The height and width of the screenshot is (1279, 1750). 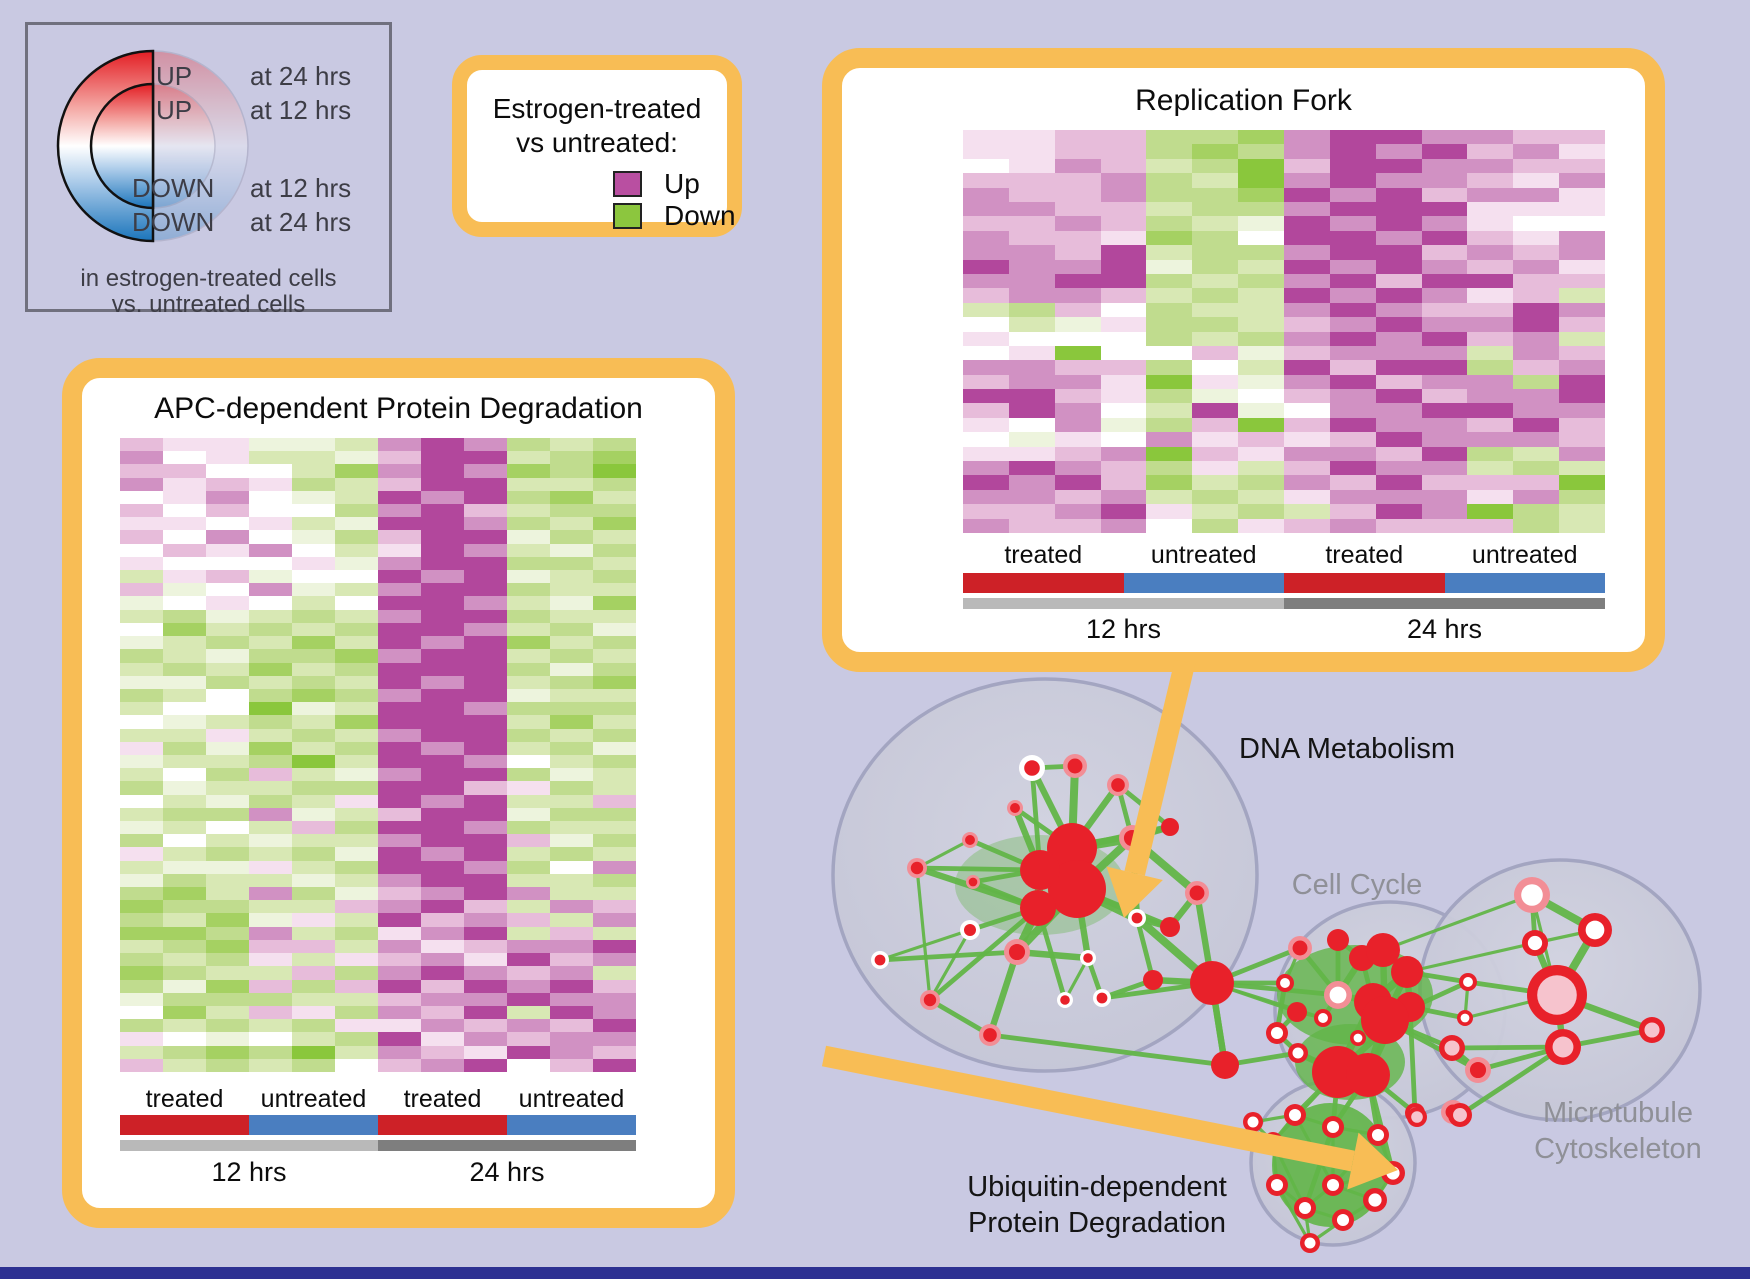 I want to click on treatment-bar-segment, so click(x=1203, y=583).